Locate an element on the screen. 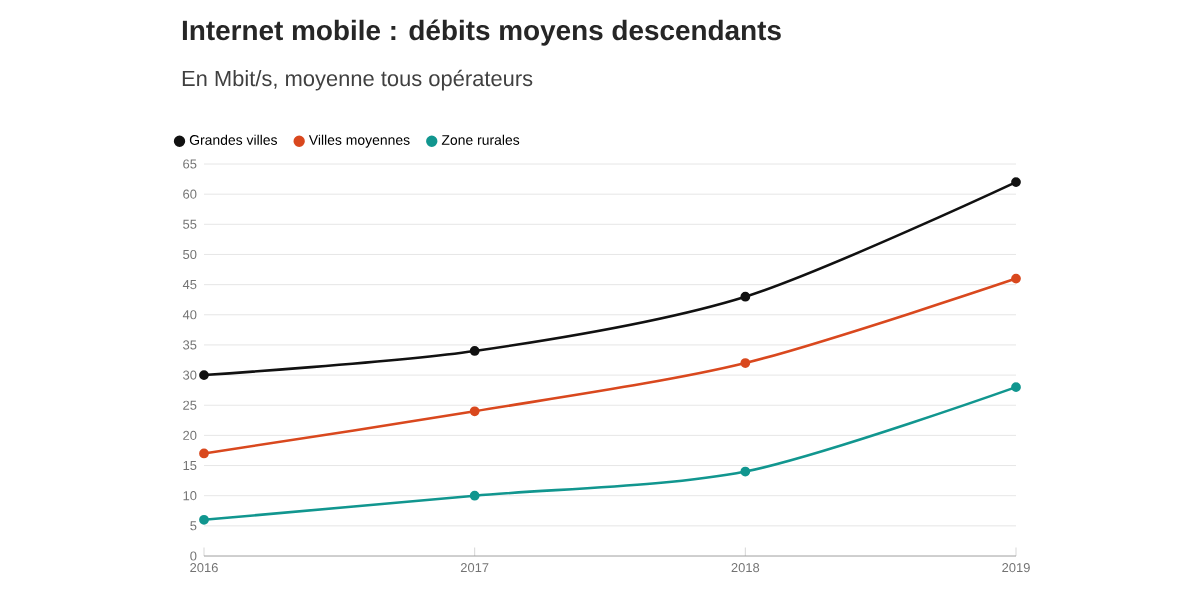 This screenshot has height=600, width=1200. chart-subtitle: En Mbit/s, moyenne tous opérateurs is located at coordinates (357, 80).